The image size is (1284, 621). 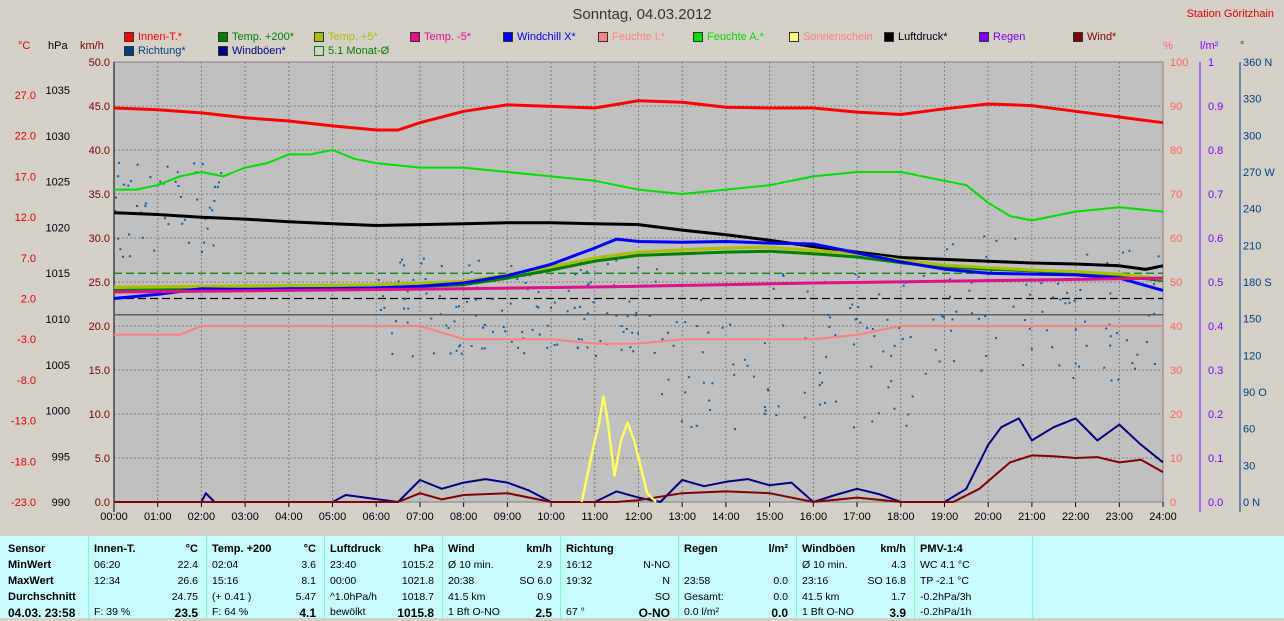 What do you see at coordinates (1215, 195) in the screenshot?
I see `rain-tick-label: 0.7` at bounding box center [1215, 195].